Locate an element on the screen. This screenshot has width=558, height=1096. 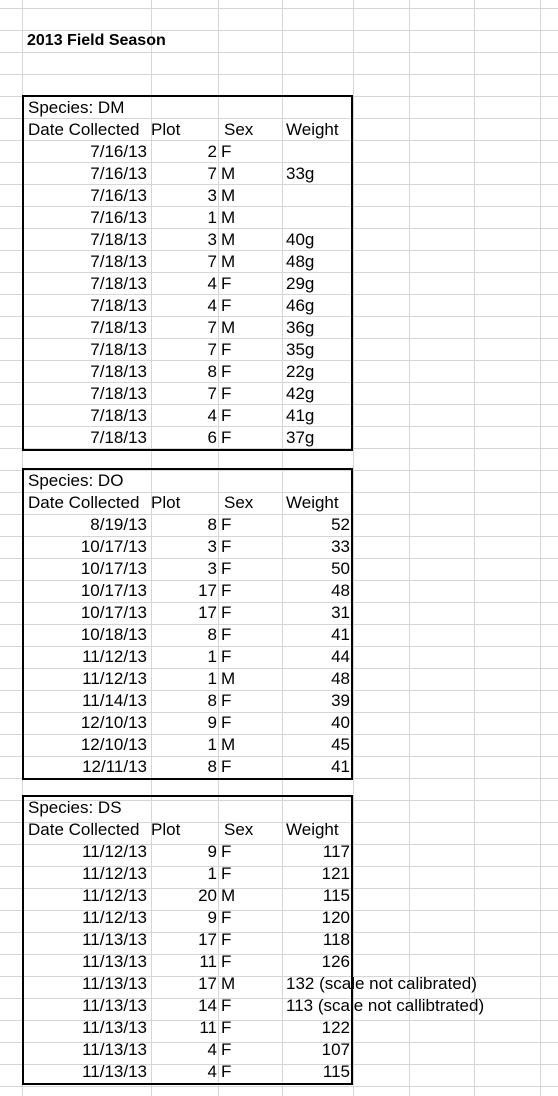
species-label: Species: DS is located at coordinates (75, 807).